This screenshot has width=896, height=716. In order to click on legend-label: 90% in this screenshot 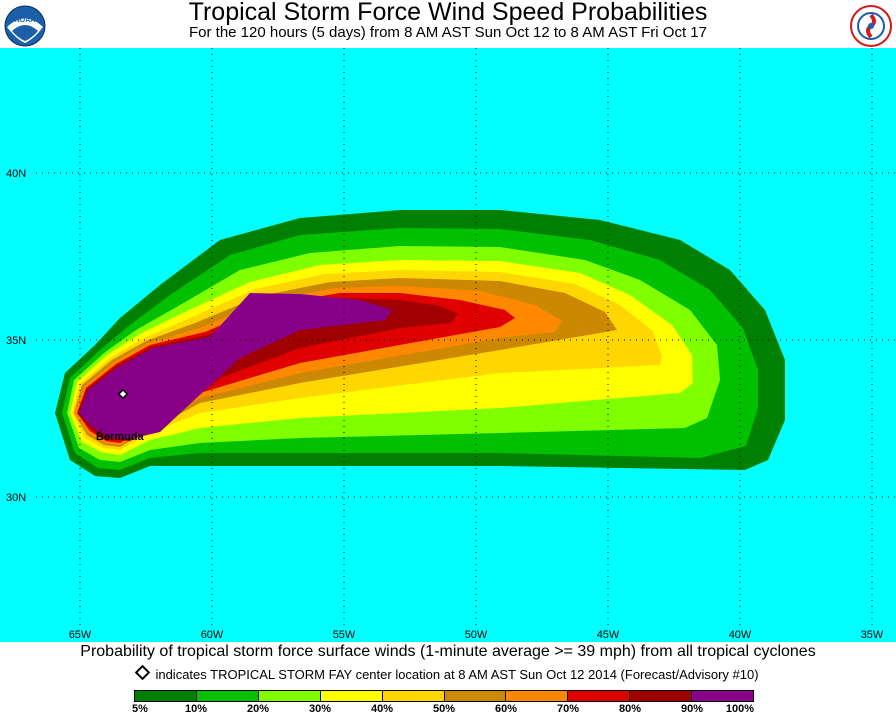, I will do `click(692, 709)`.